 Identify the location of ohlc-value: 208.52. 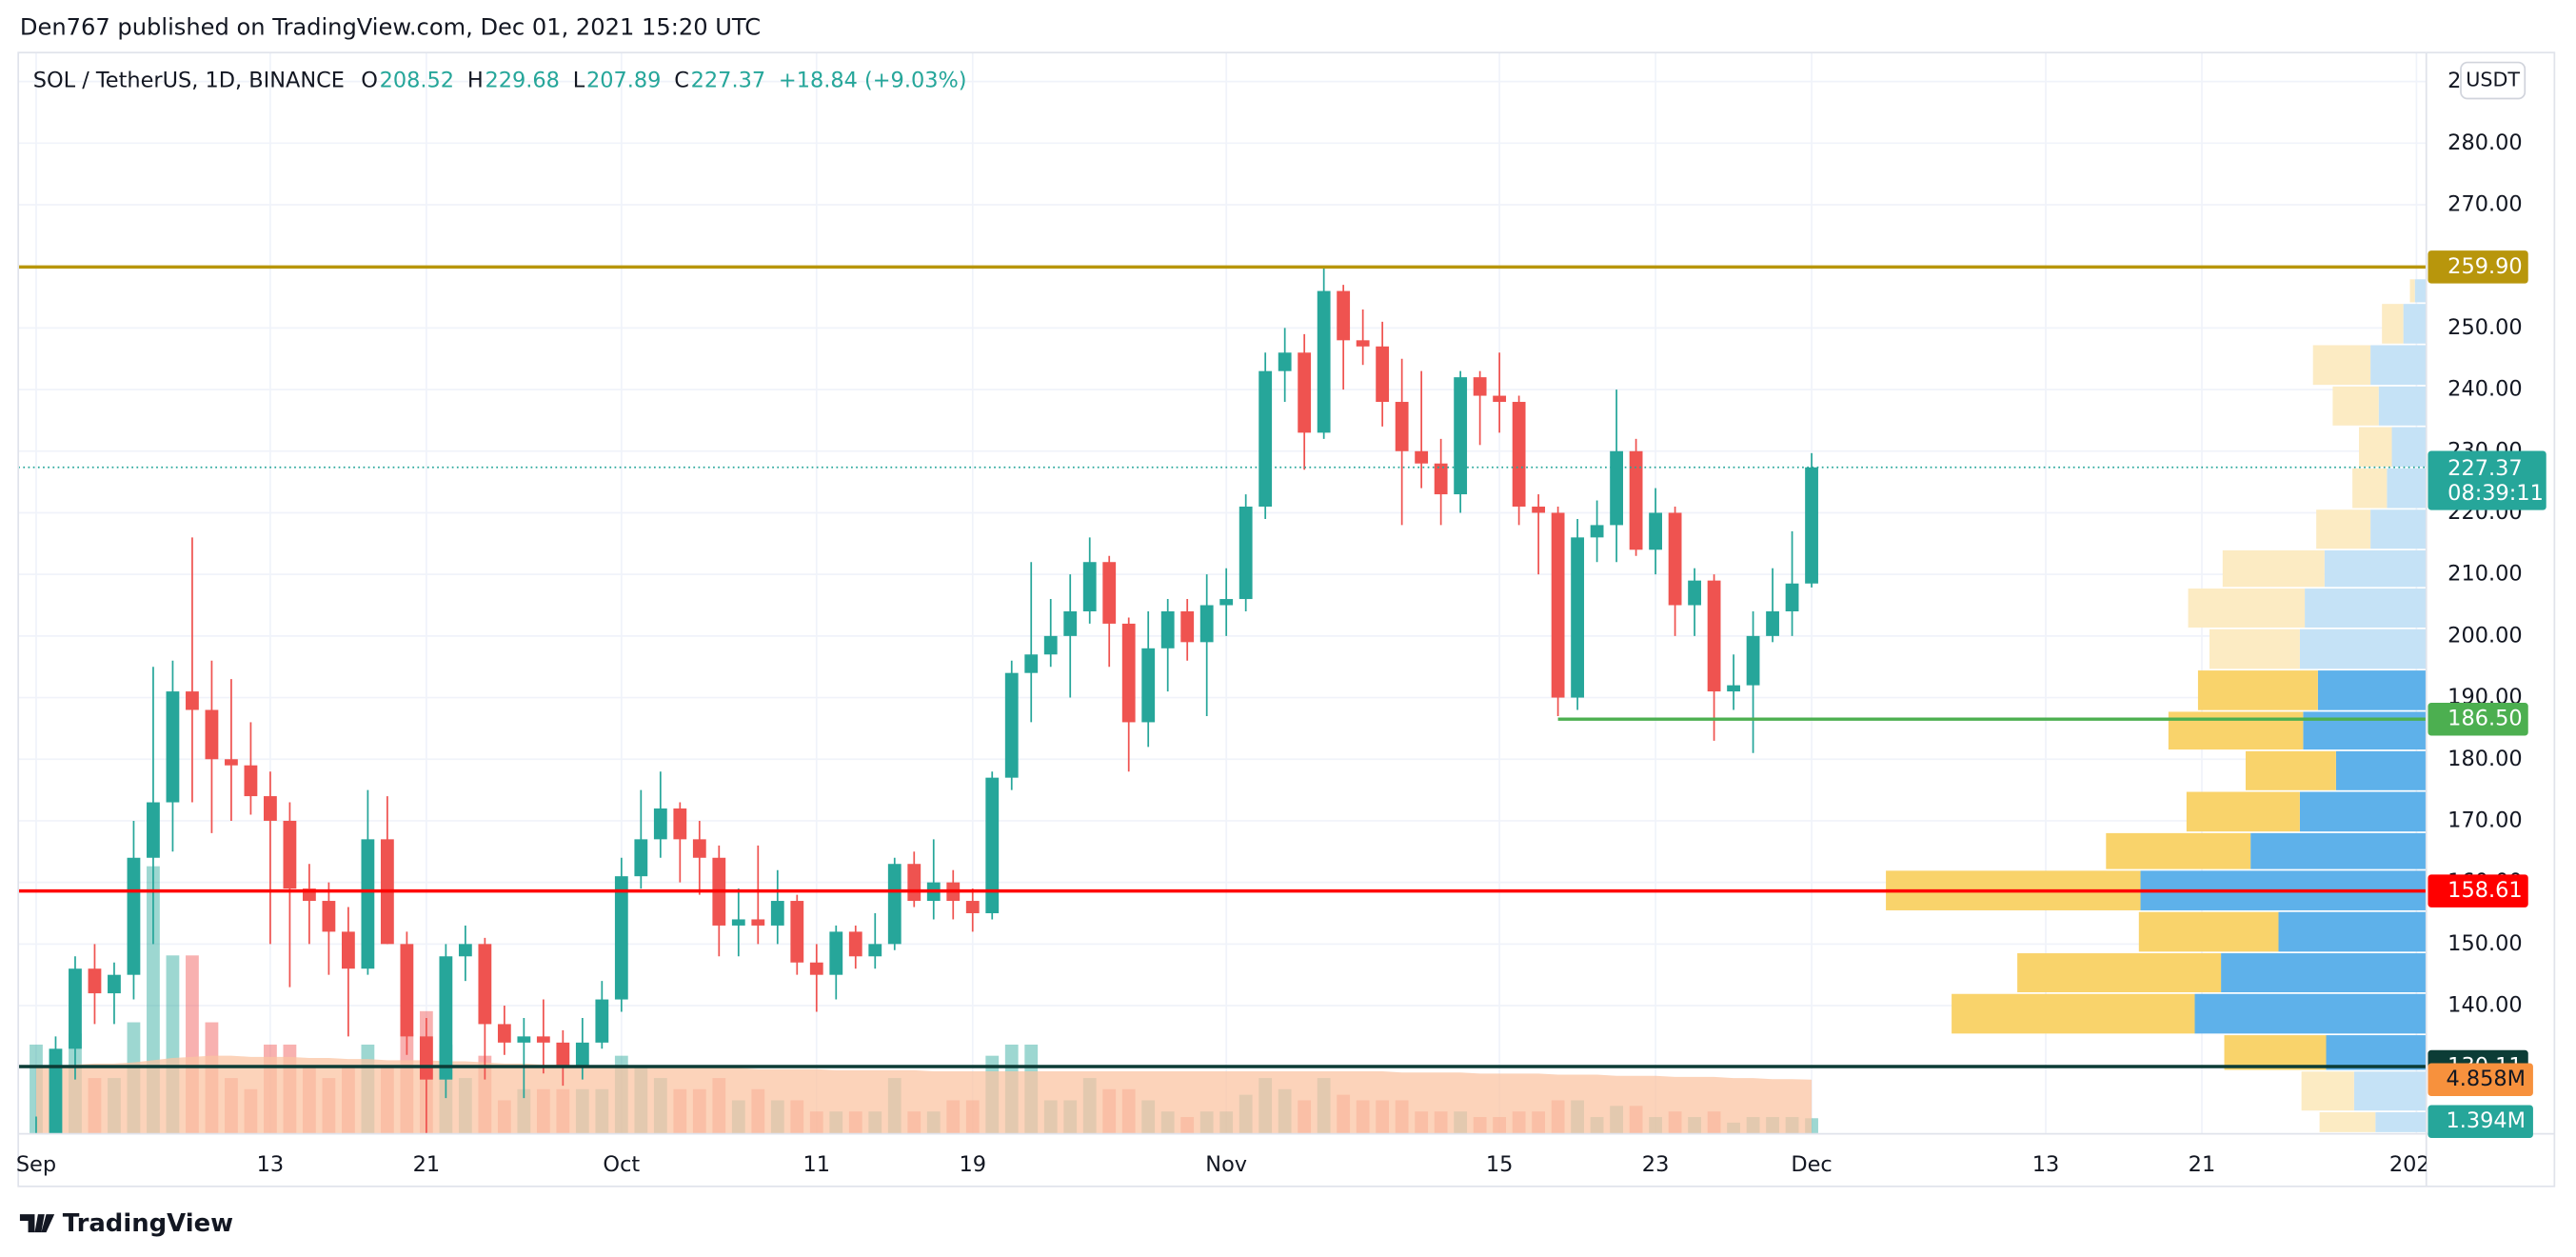
(417, 80).